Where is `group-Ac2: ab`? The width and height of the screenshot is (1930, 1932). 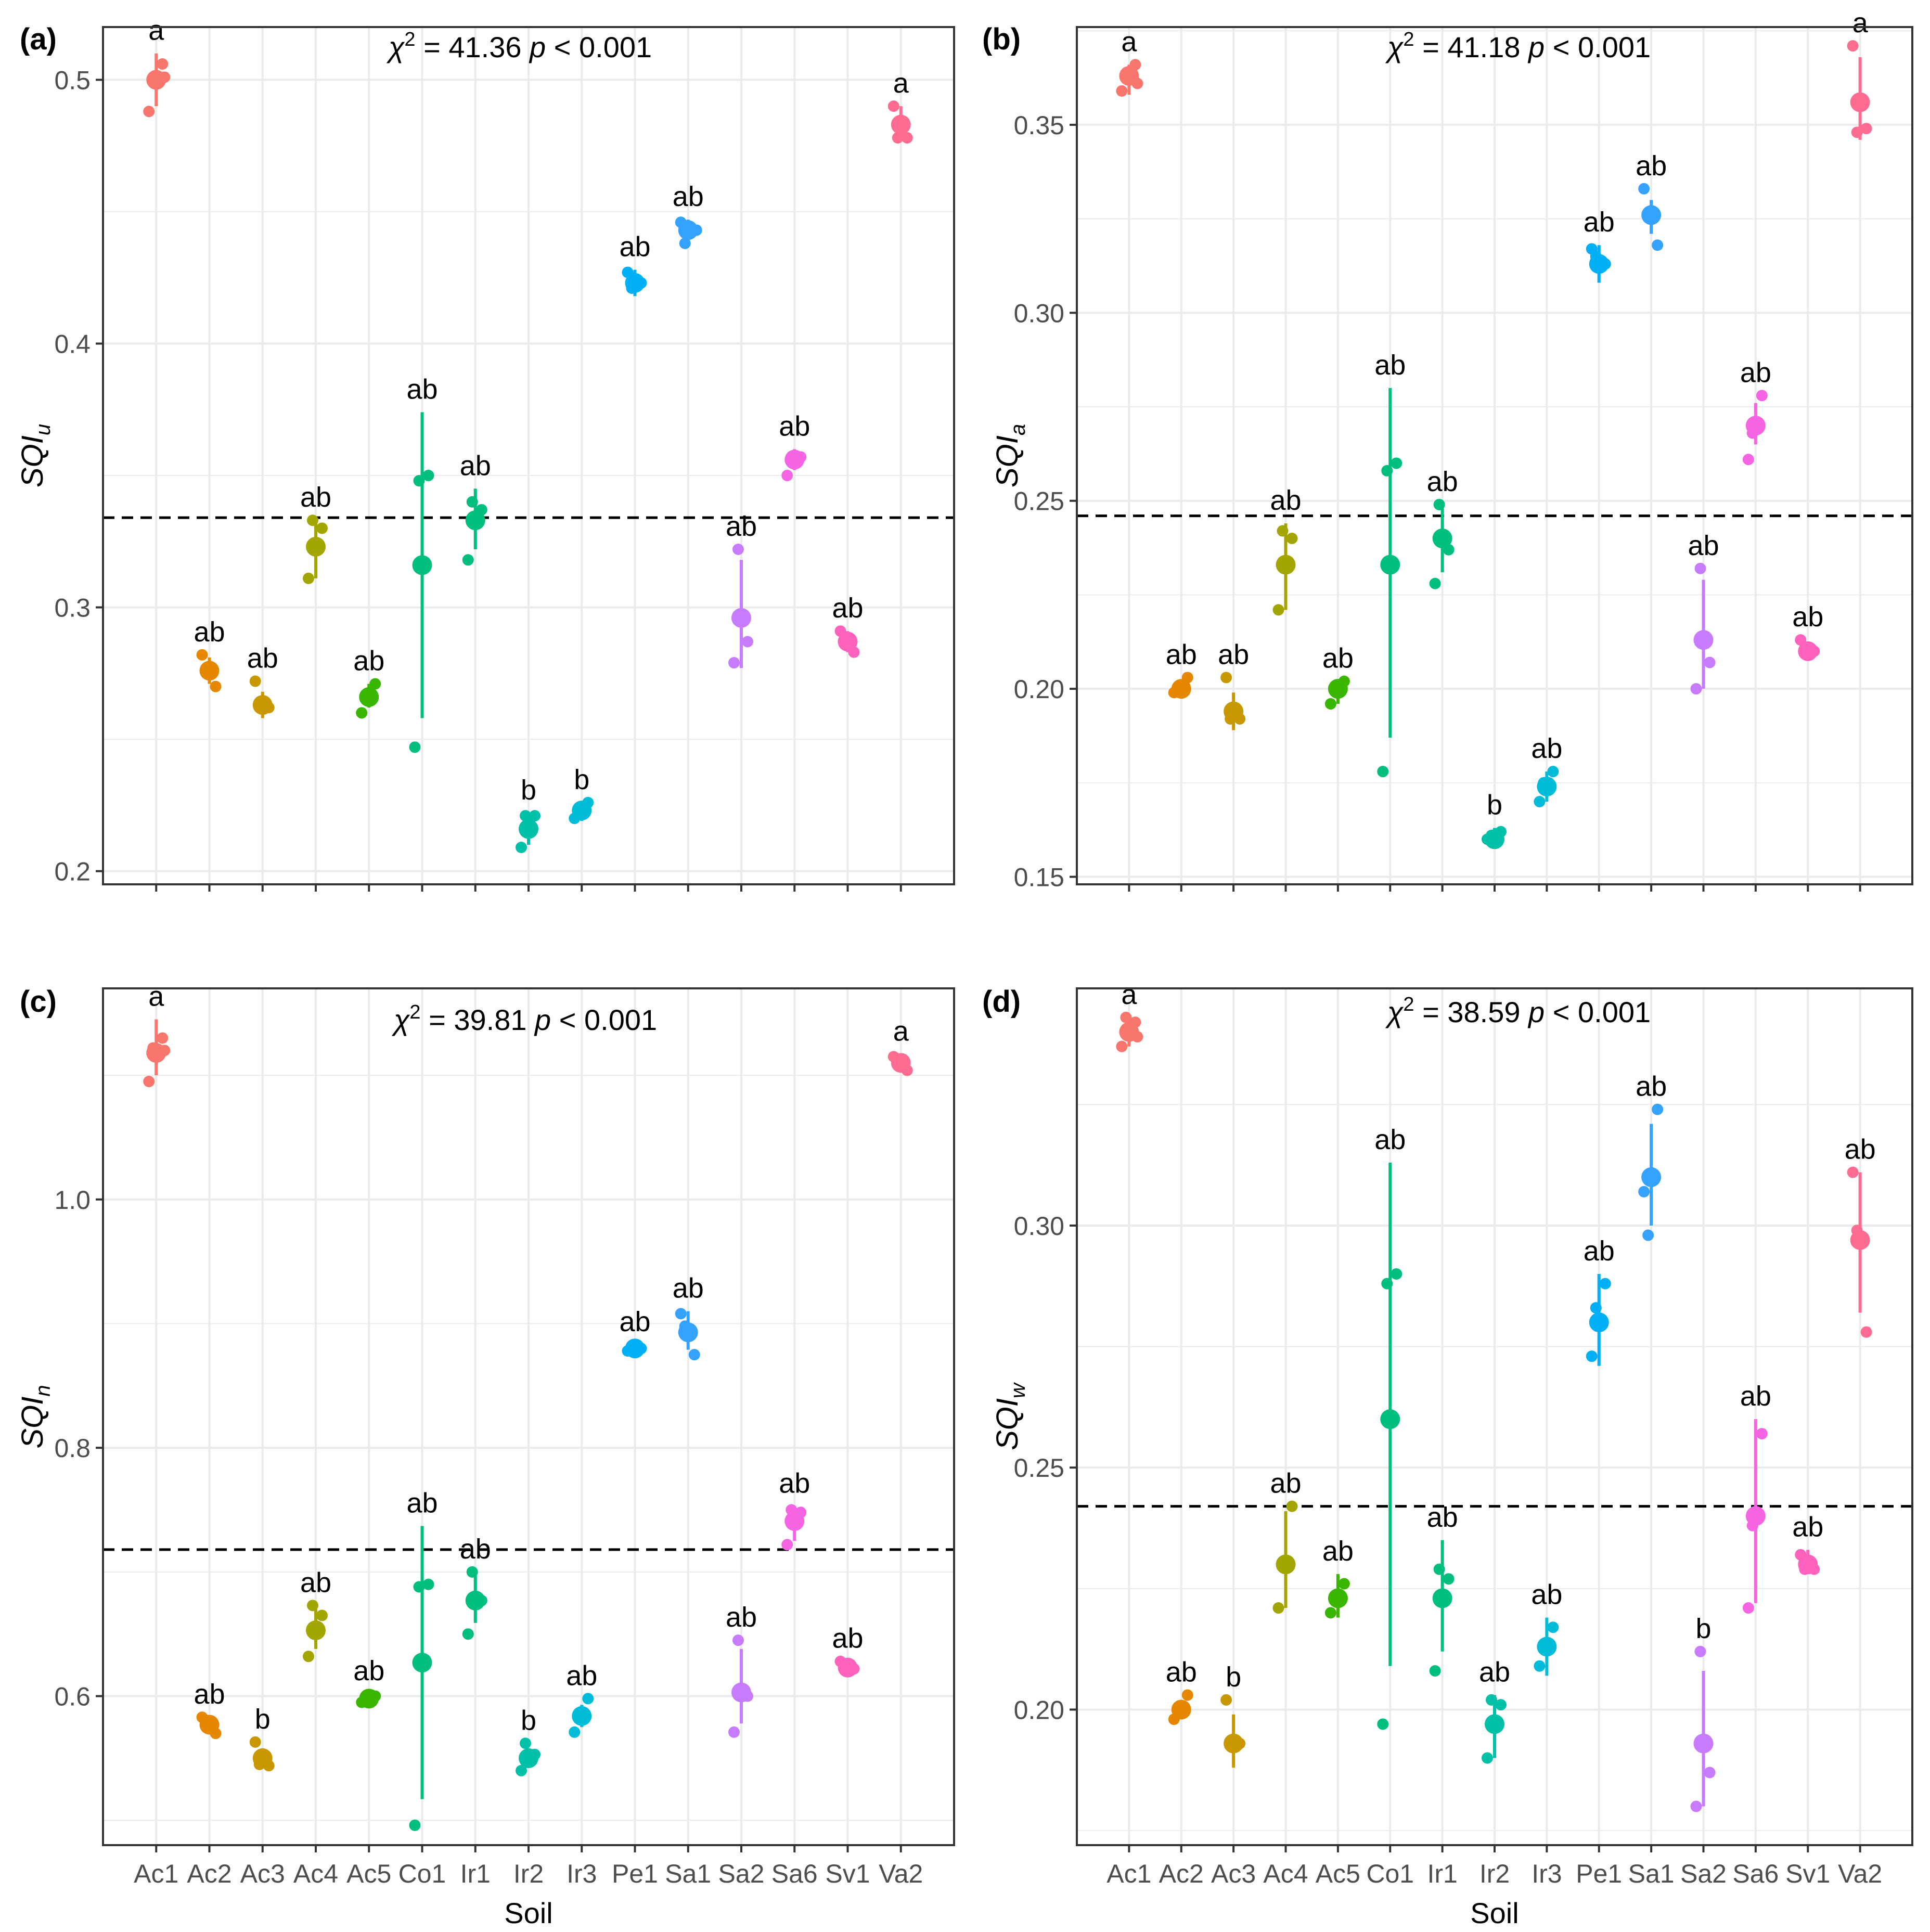
group-Ac2: ab is located at coordinates (1181, 669).